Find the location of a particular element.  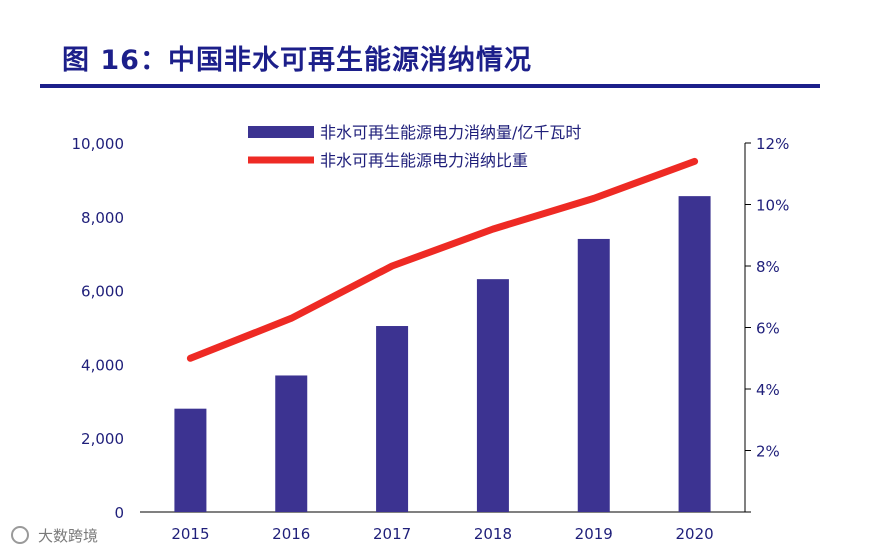

y-axis-left: 0 2,000 4,000 6,000 8,000 10,000 is located at coordinates (98, 328).